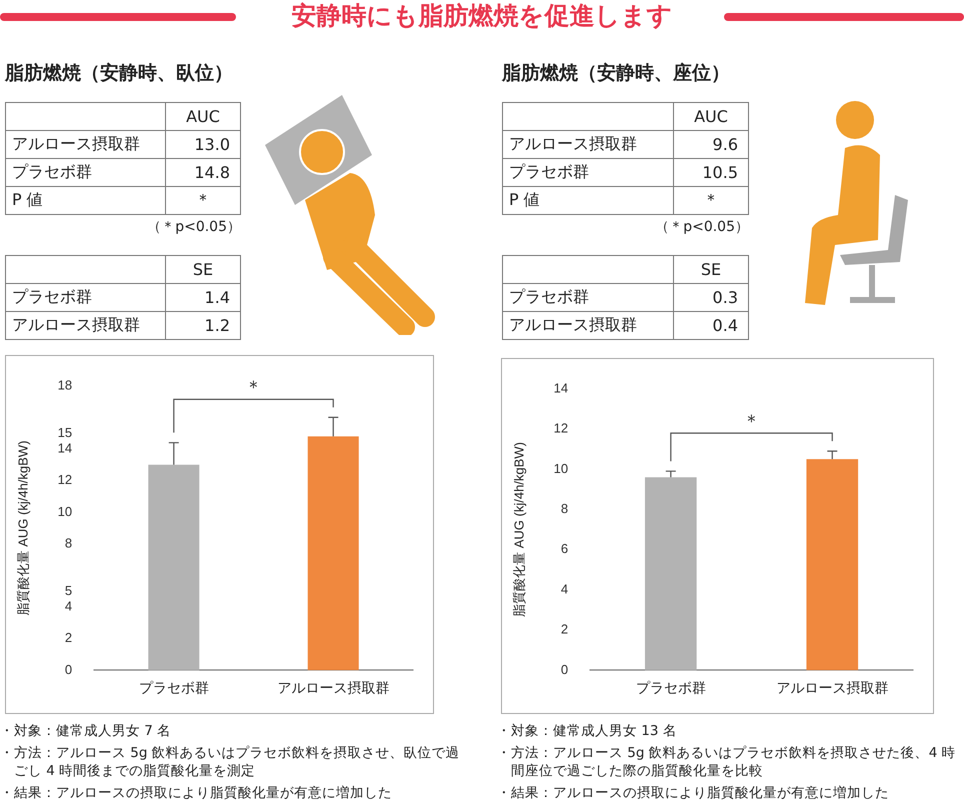 The height and width of the screenshot is (808, 964). Describe the element at coordinates (212, 172) in the screenshot. I see `text: 14.8` at that location.